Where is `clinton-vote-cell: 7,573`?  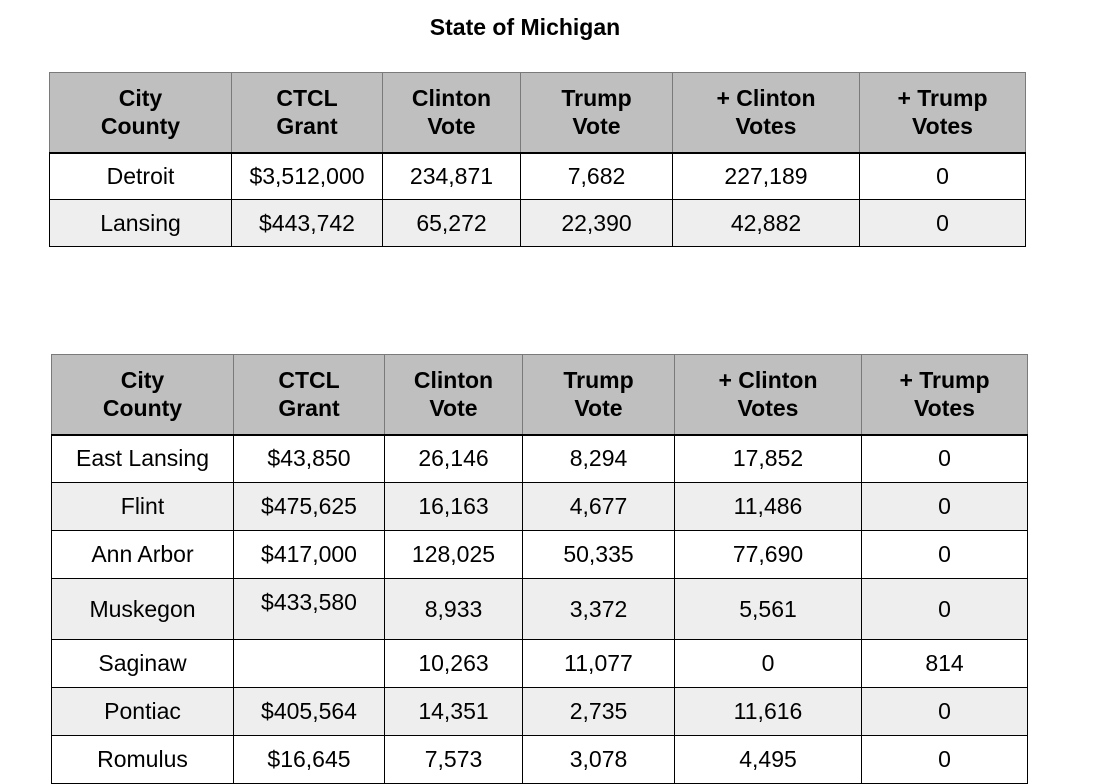
clinton-vote-cell: 7,573 is located at coordinates (453, 759).